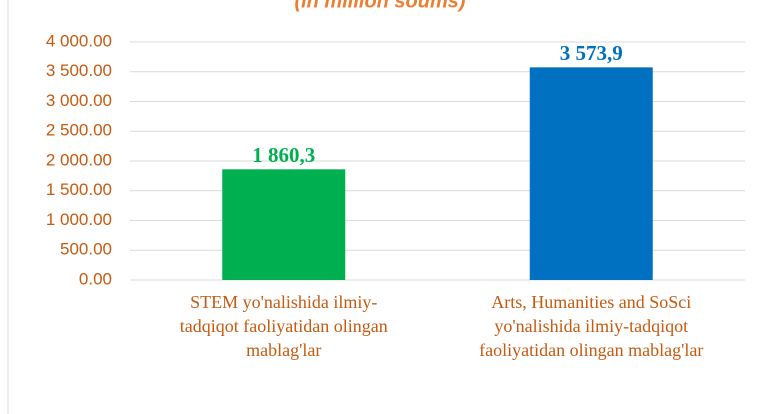 This screenshot has width=758, height=414. What do you see at coordinates (95, 278) in the screenshot?
I see `y-tick-label: 0.00` at bounding box center [95, 278].